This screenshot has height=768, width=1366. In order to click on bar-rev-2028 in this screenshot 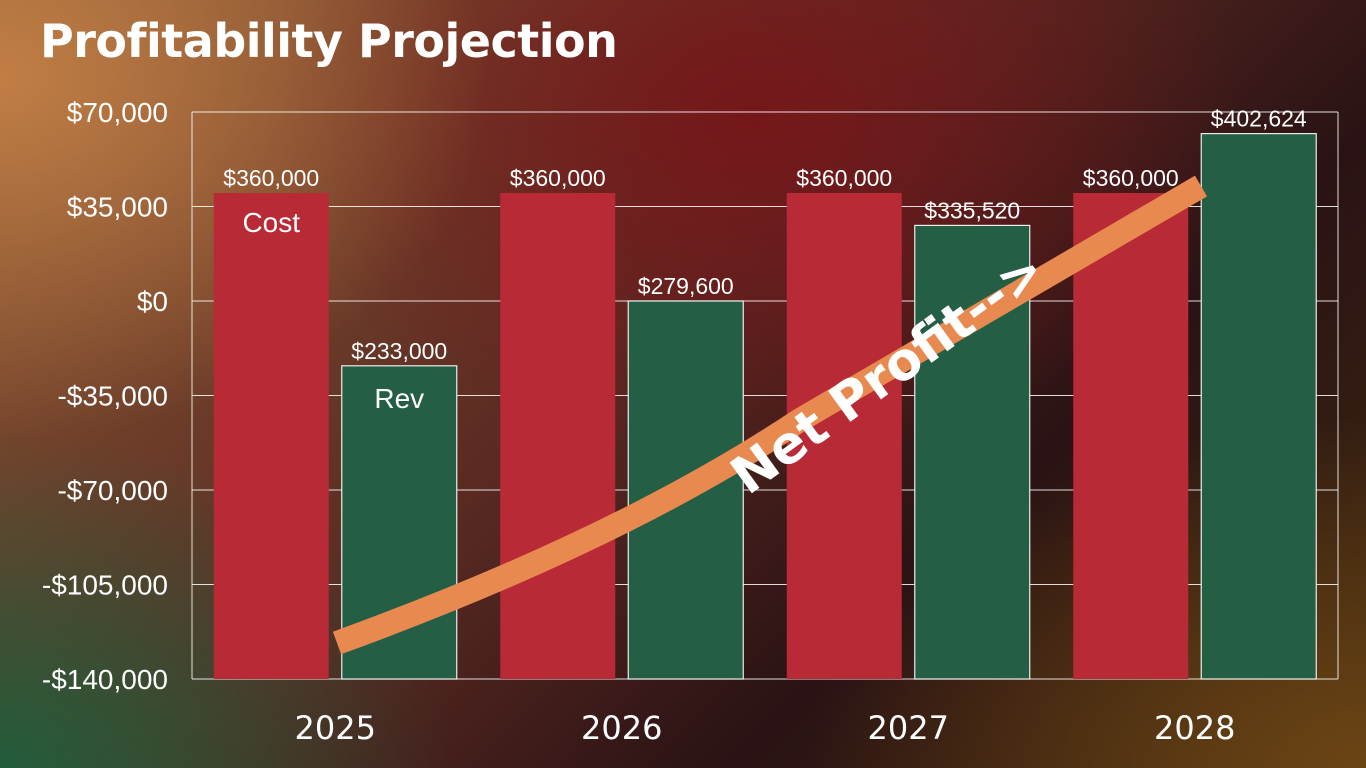, I will do `click(1258, 406)`.